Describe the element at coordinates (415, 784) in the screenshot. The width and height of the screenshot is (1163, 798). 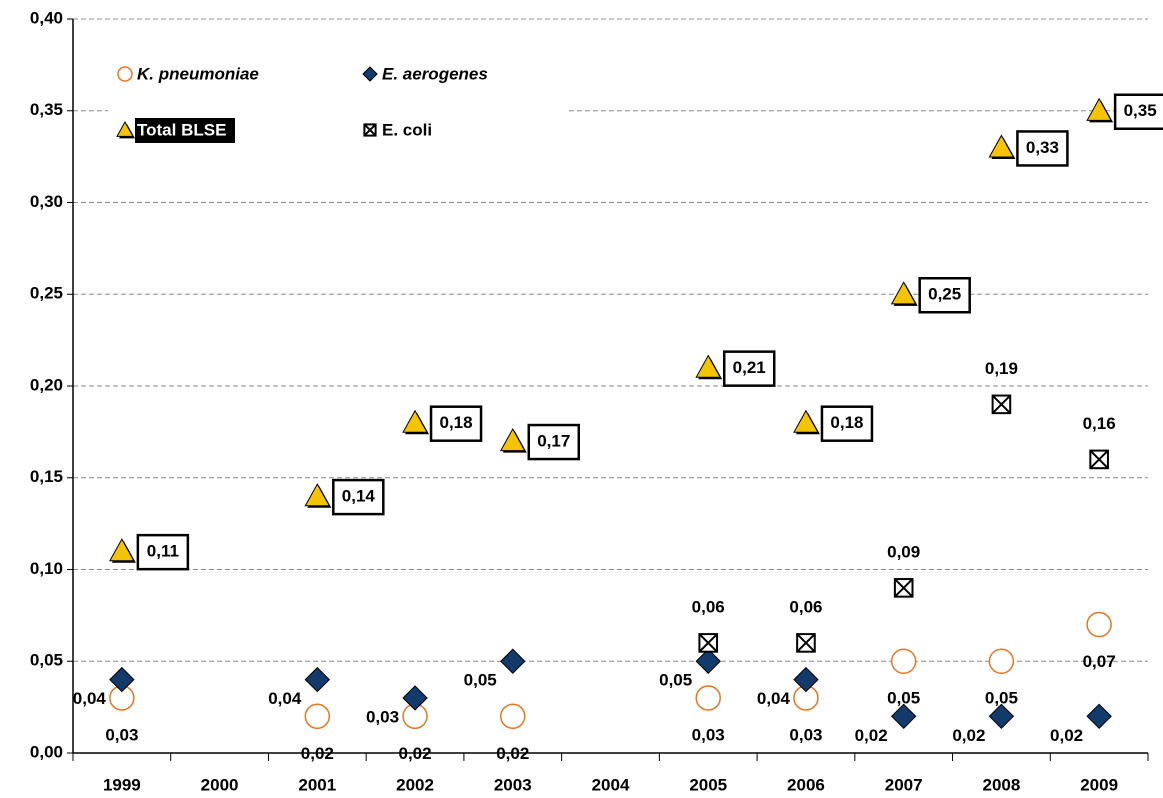
I see `x-tick-label: 2002` at that location.